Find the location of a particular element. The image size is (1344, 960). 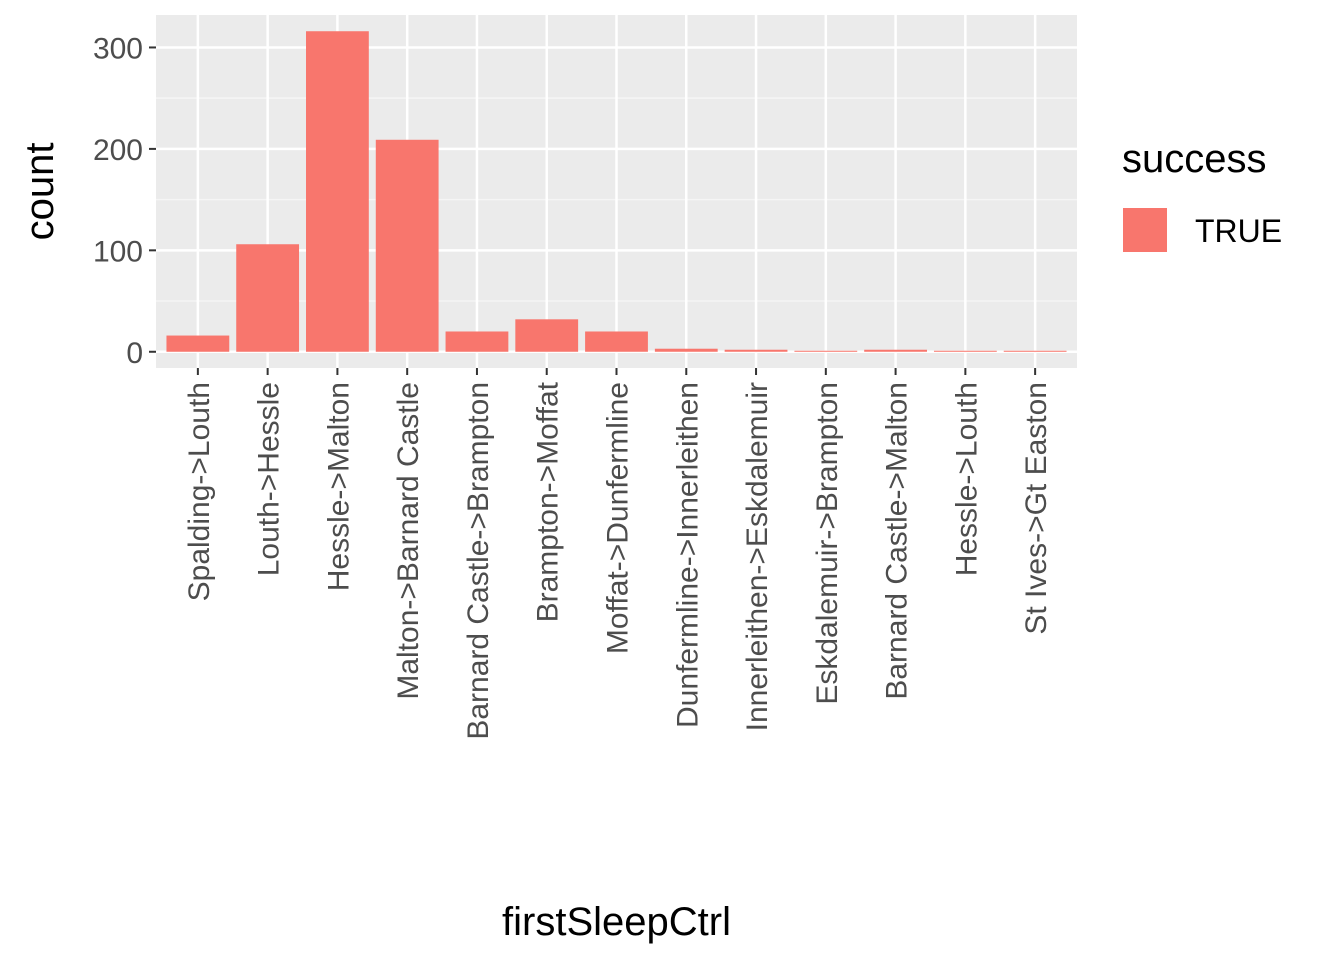

x-tick-label: Malton->Barnard Castle is located at coordinates (408, 541).